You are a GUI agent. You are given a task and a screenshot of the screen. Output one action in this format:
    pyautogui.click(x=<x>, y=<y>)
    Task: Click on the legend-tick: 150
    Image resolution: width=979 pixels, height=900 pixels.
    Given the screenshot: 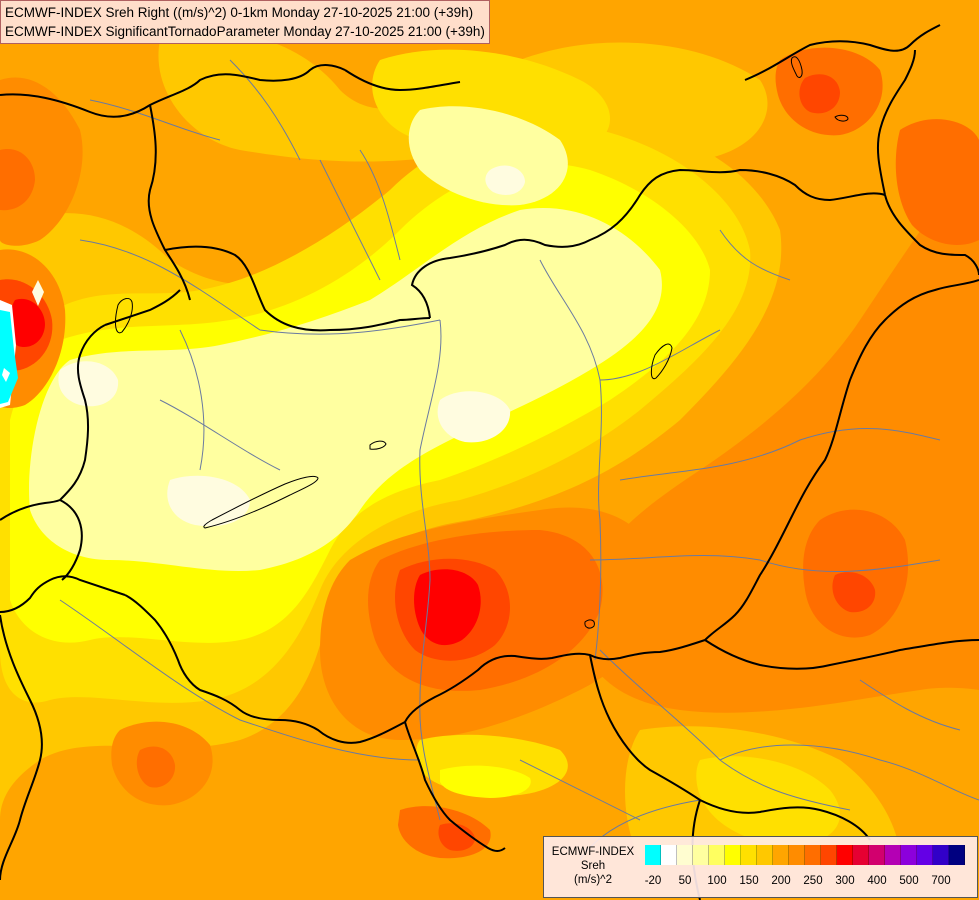 What is the action you would take?
    pyautogui.click(x=749, y=881)
    